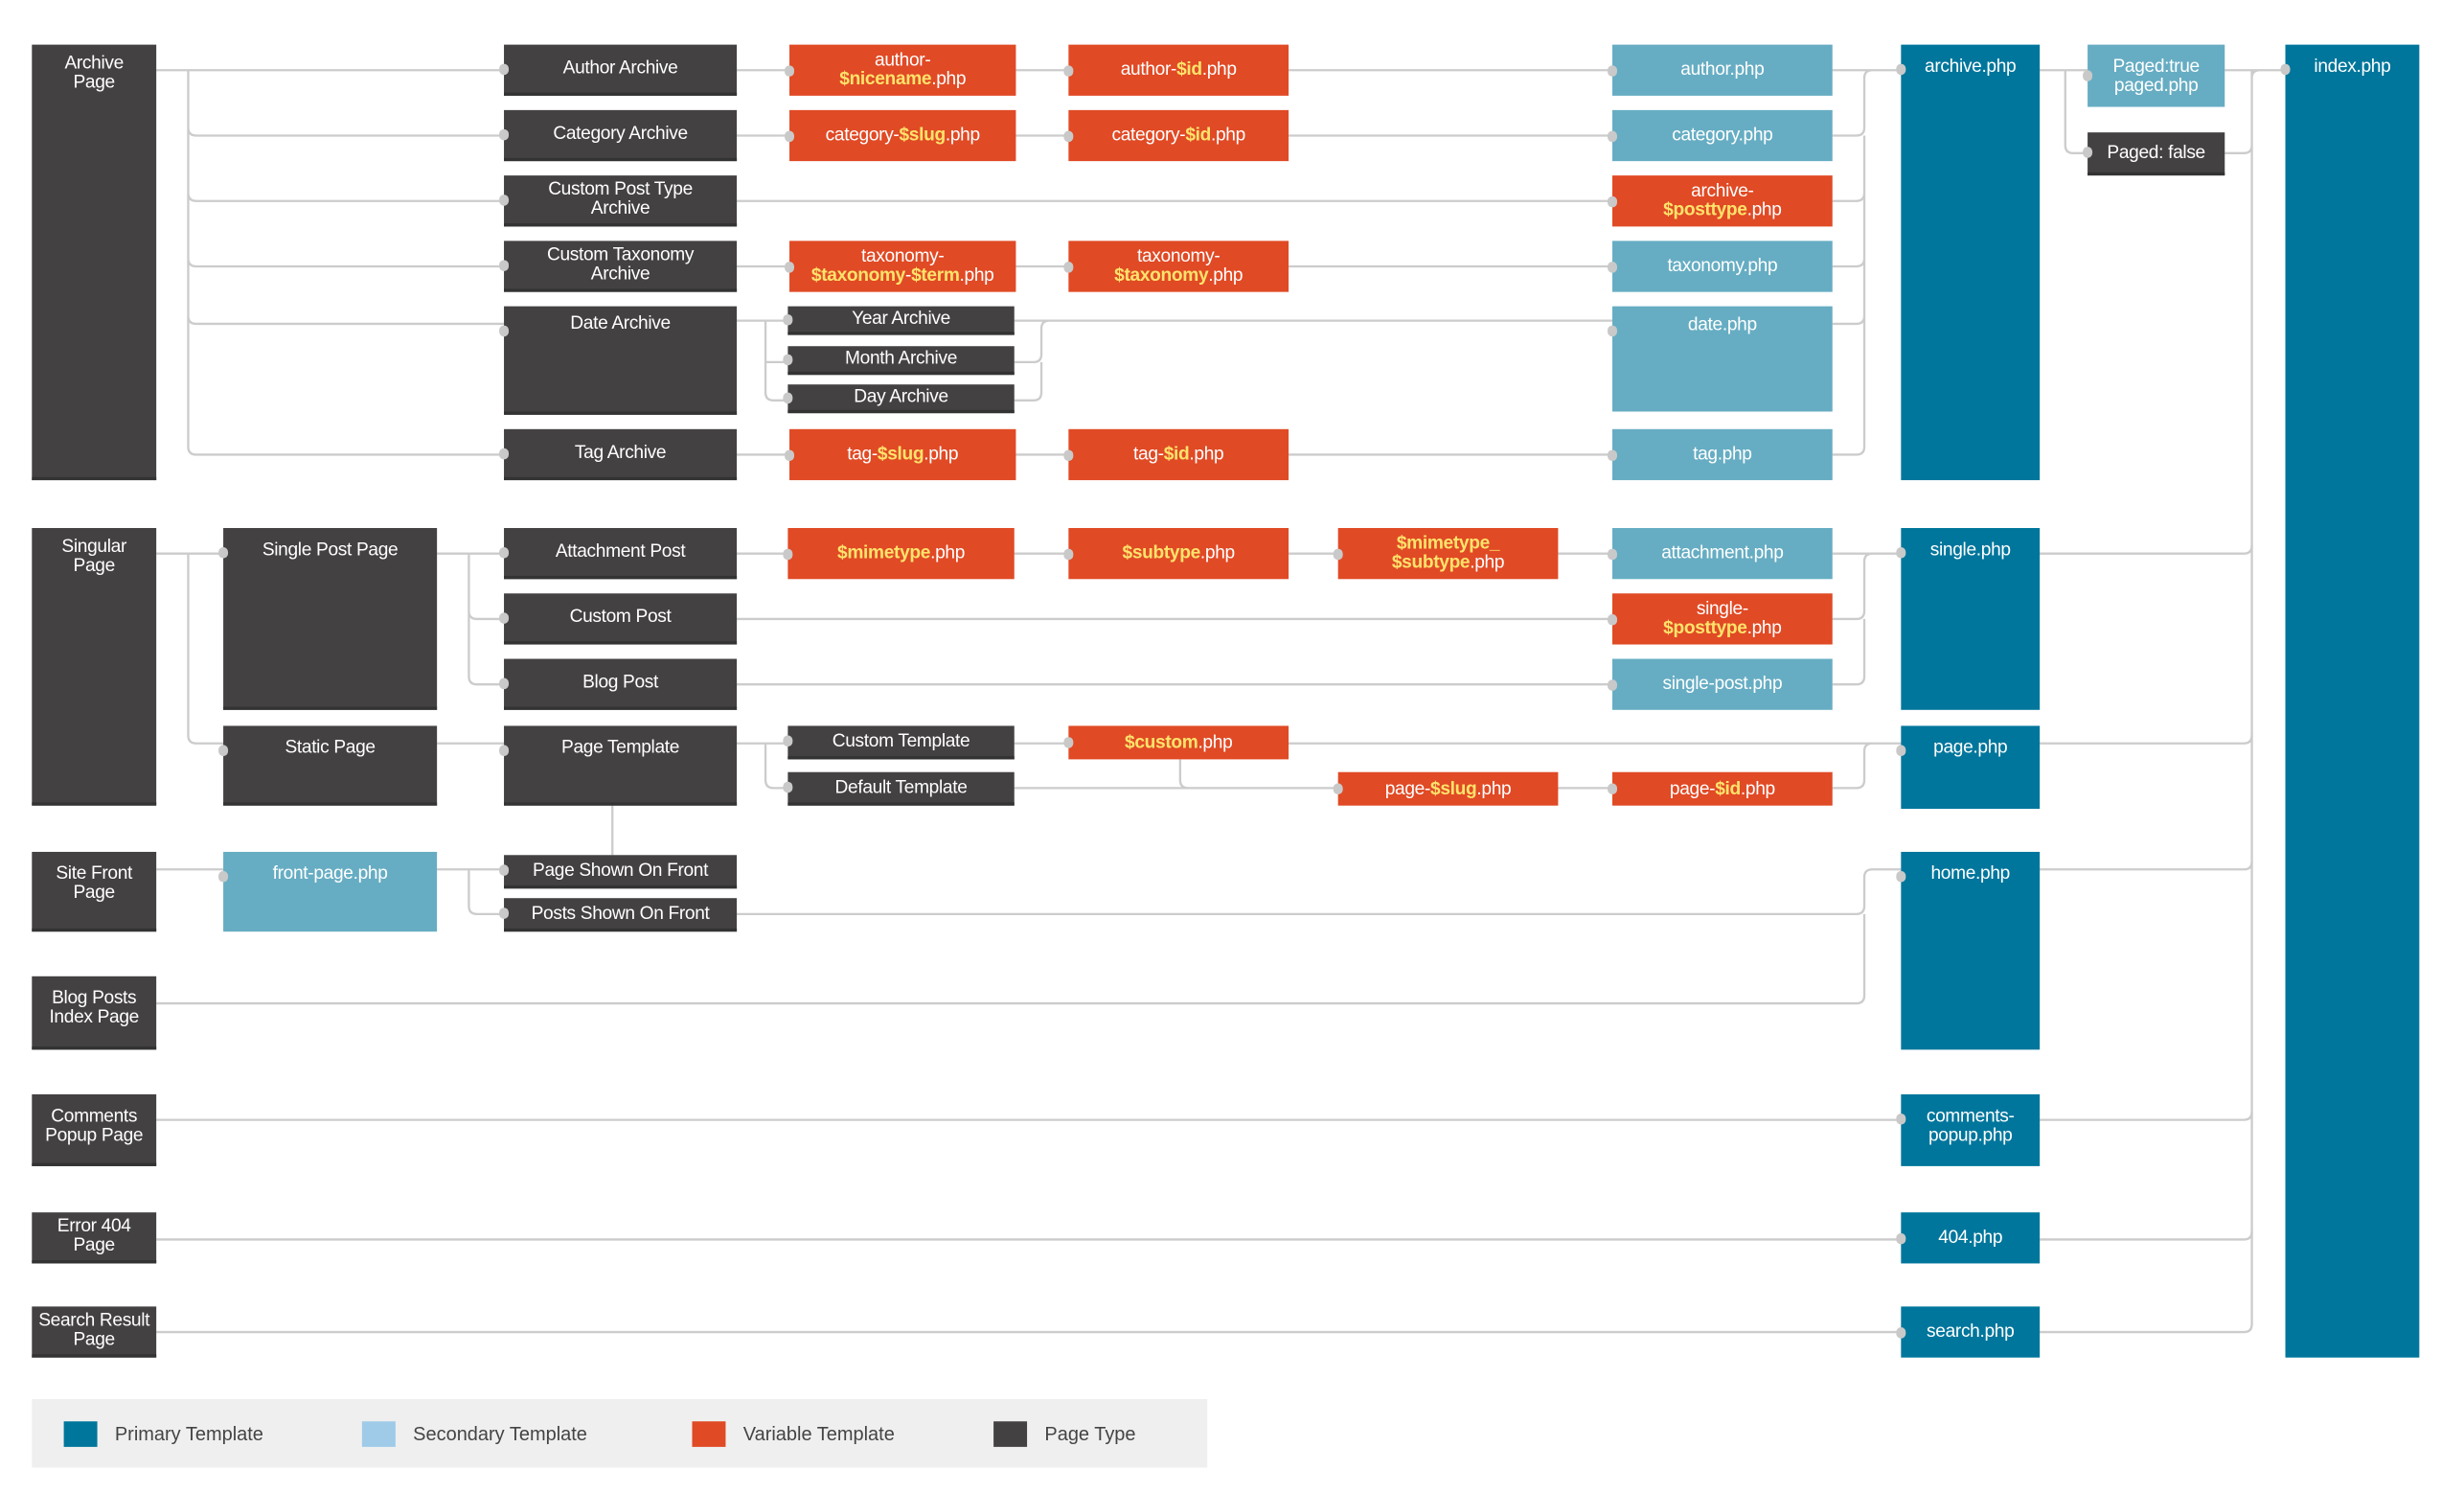  What do you see at coordinates (1969, 262) in the screenshot?
I see `archive-php-node: archive.php` at bounding box center [1969, 262].